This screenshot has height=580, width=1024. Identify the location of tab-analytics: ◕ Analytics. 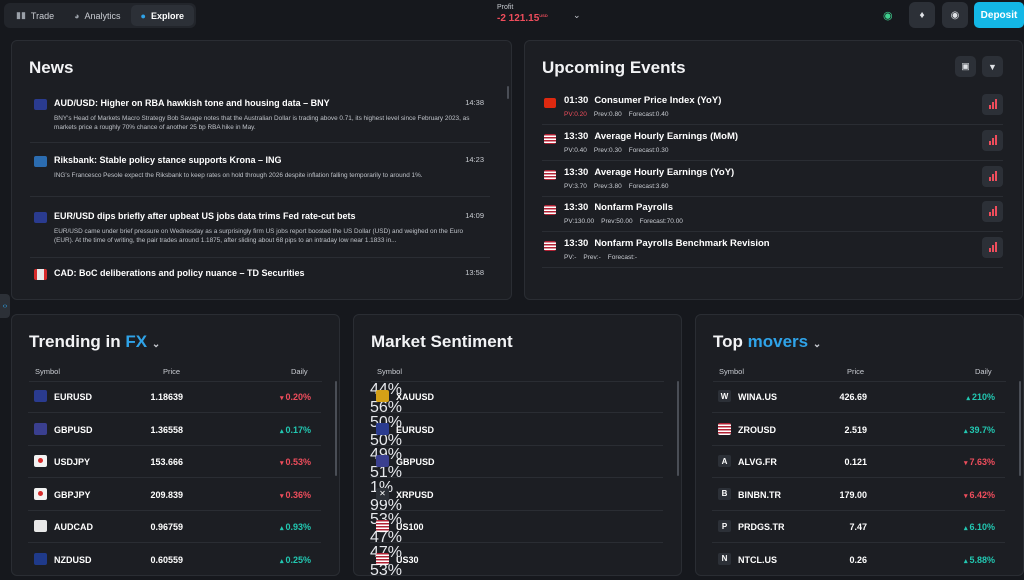
(97, 15).